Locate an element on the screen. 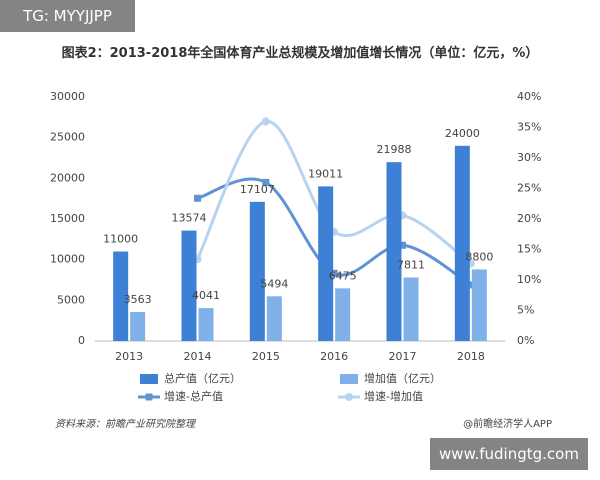 The image size is (600, 480). chart-title: 图表2：2013-2018年全国体育产业总规模及增加值增长情况（单位：亿元，%） is located at coordinates (300, 53).